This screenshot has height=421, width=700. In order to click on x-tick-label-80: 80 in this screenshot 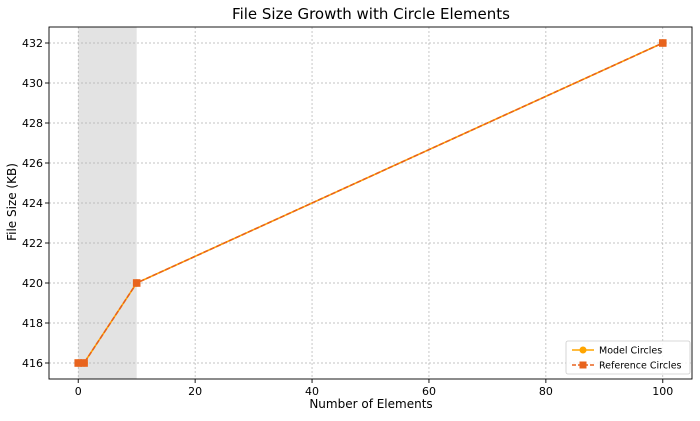, I will do `click(546, 391)`.